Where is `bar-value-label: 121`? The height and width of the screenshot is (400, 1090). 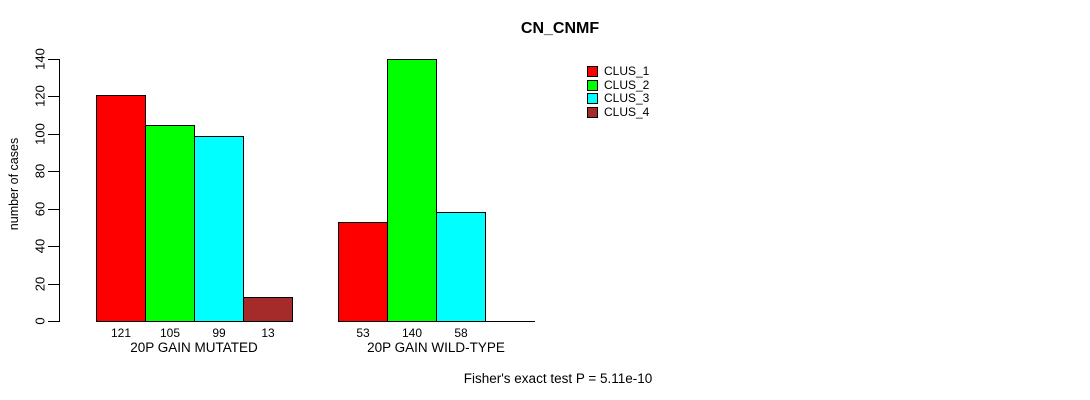 bar-value-label: 121 is located at coordinates (121, 333).